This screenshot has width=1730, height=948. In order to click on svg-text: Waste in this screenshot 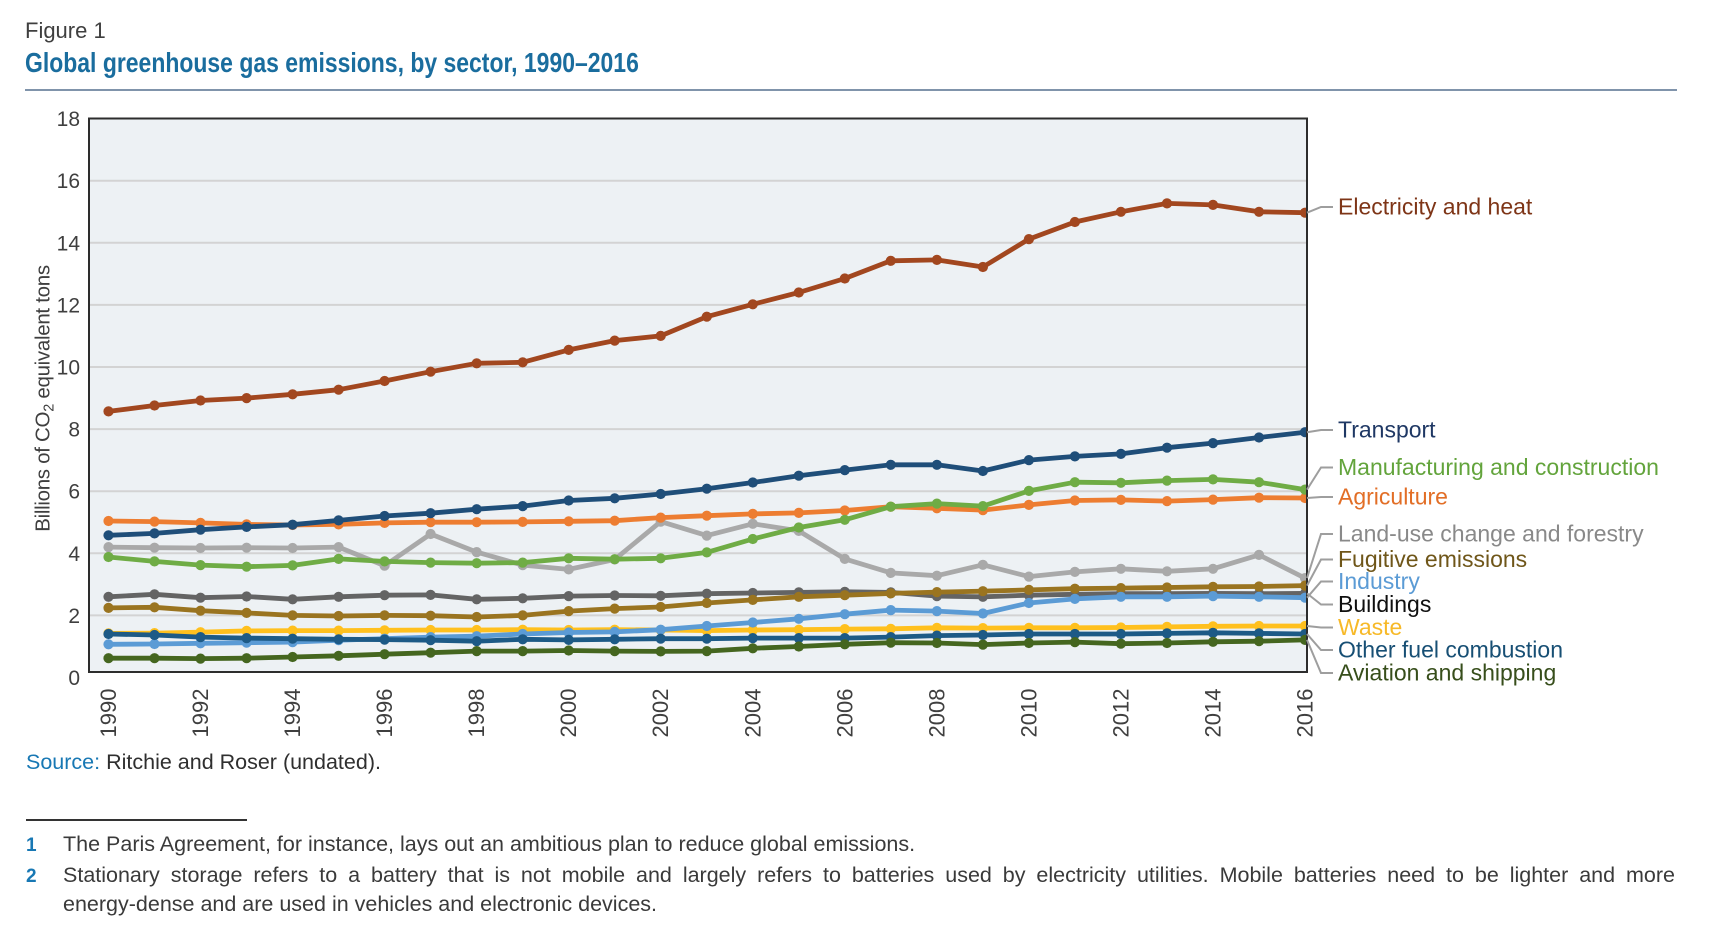, I will do `click(1370, 627)`.